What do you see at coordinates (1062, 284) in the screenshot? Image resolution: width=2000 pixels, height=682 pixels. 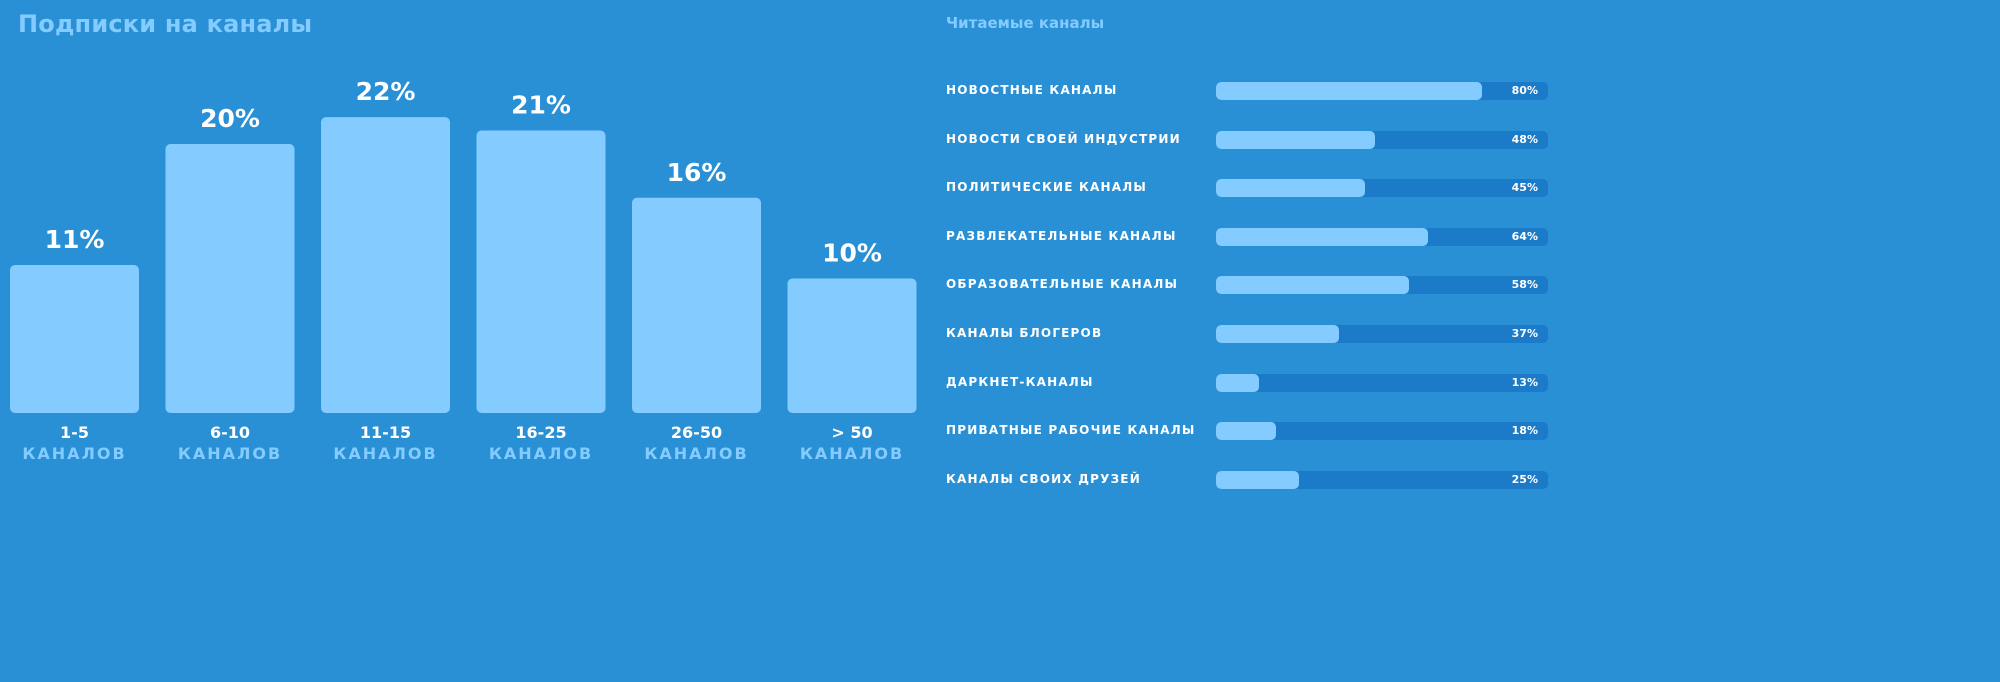 I see `row-label: ОБРАЗОВАТЕЛЬНЫЕ КАНАЛЫ` at bounding box center [1062, 284].